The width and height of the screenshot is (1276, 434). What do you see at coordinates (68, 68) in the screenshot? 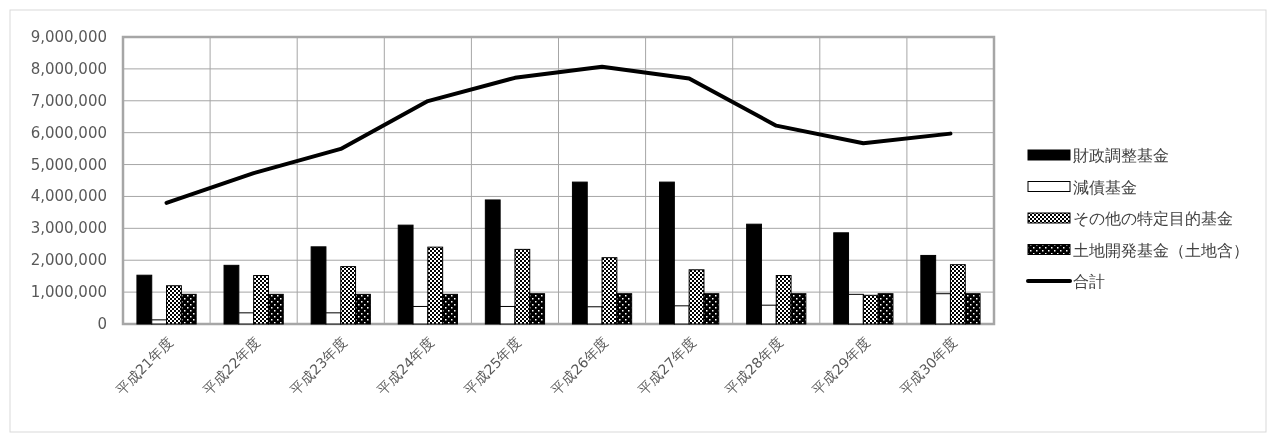
I see `y-tick-label: 8,000,000` at bounding box center [68, 68].